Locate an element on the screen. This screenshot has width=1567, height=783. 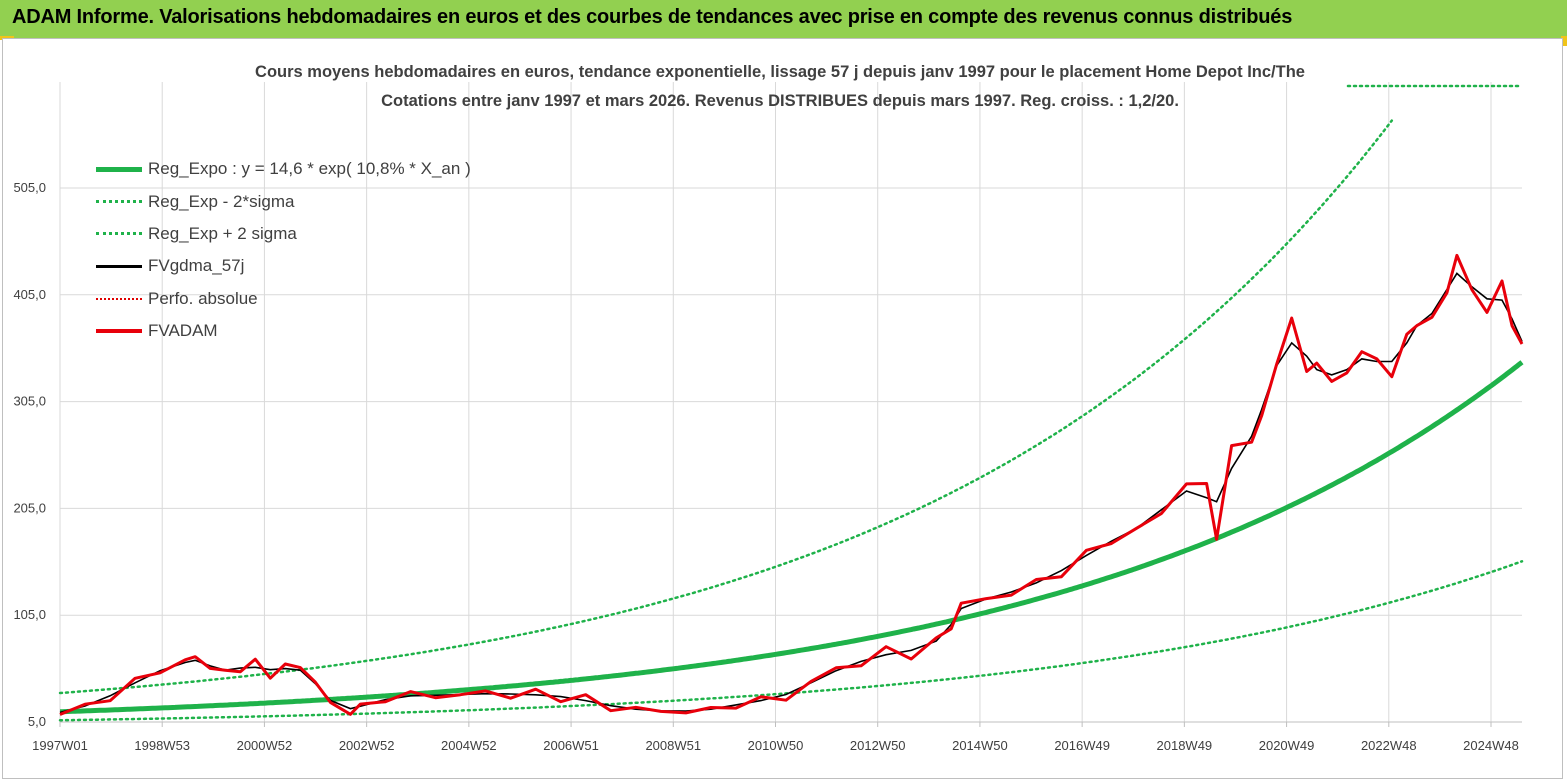
legend-swatch-fvadam is located at coordinates (119, 331).